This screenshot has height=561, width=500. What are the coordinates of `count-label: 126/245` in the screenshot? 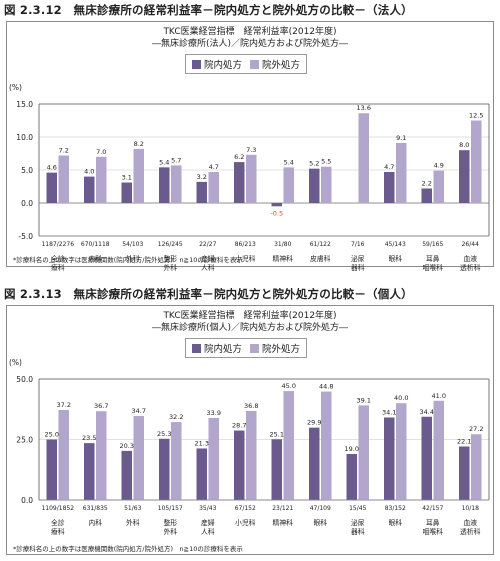 It's located at (170, 244).